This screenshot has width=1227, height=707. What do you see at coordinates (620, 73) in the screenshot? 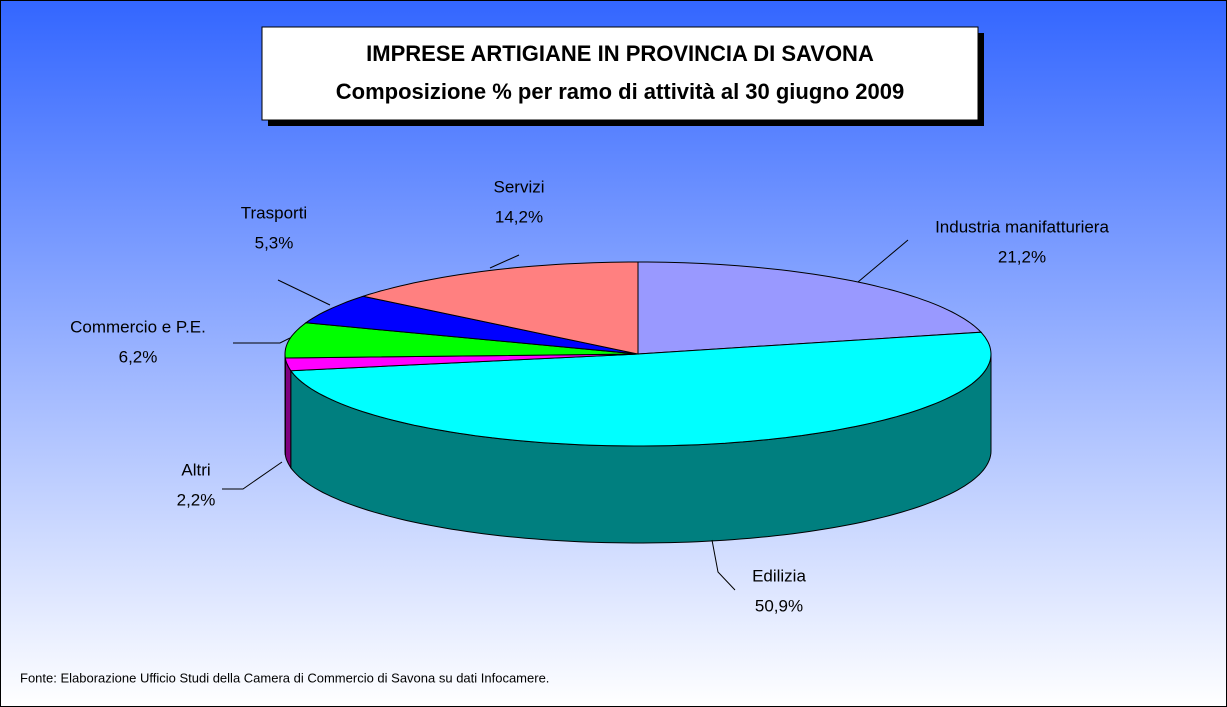
I see `title-box` at bounding box center [620, 73].